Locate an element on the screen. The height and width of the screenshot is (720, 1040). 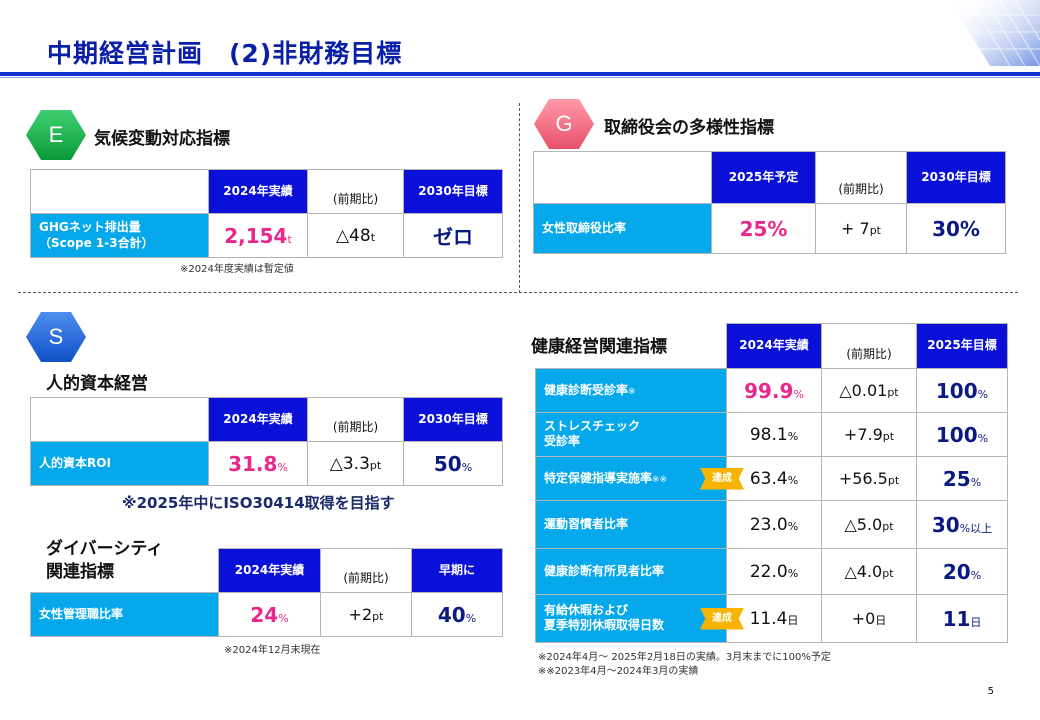
health-actual: 22.0 is located at coordinates (768, 571).